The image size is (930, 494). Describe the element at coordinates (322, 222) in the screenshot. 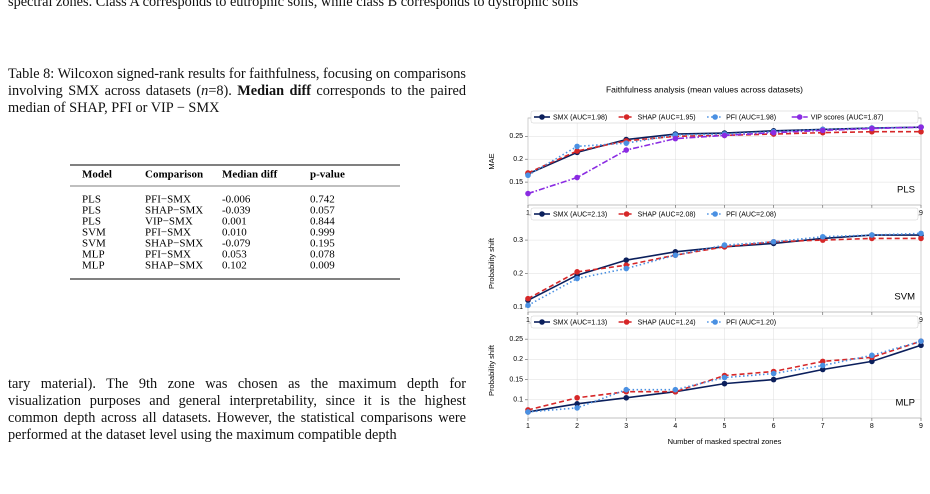

I see `table-cell: 0.844` at that location.